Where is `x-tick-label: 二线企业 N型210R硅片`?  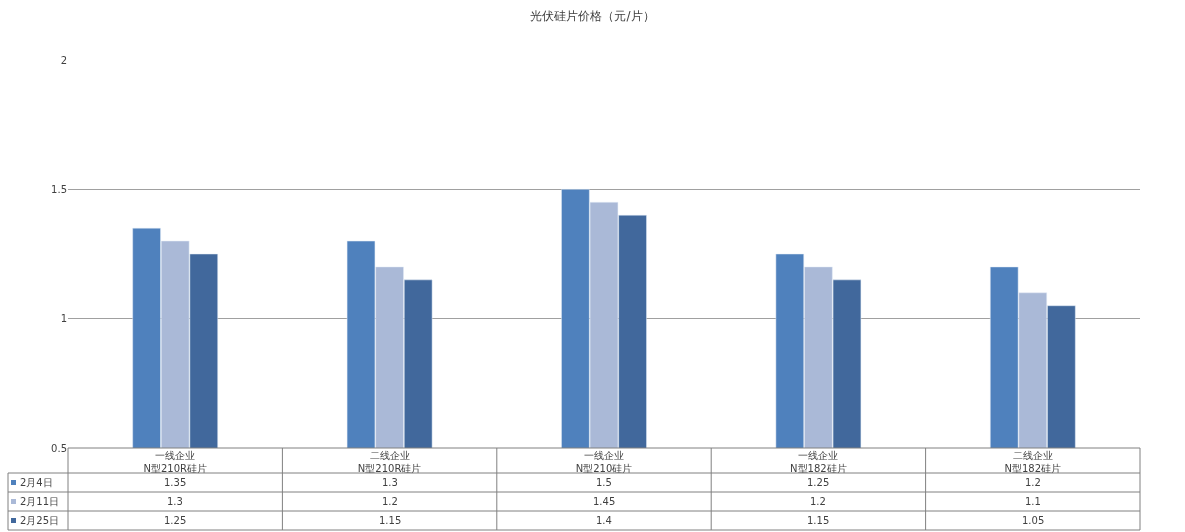
x-tick-label: 二线企业 N型210R硅片 is located at coordinates (389, 462).